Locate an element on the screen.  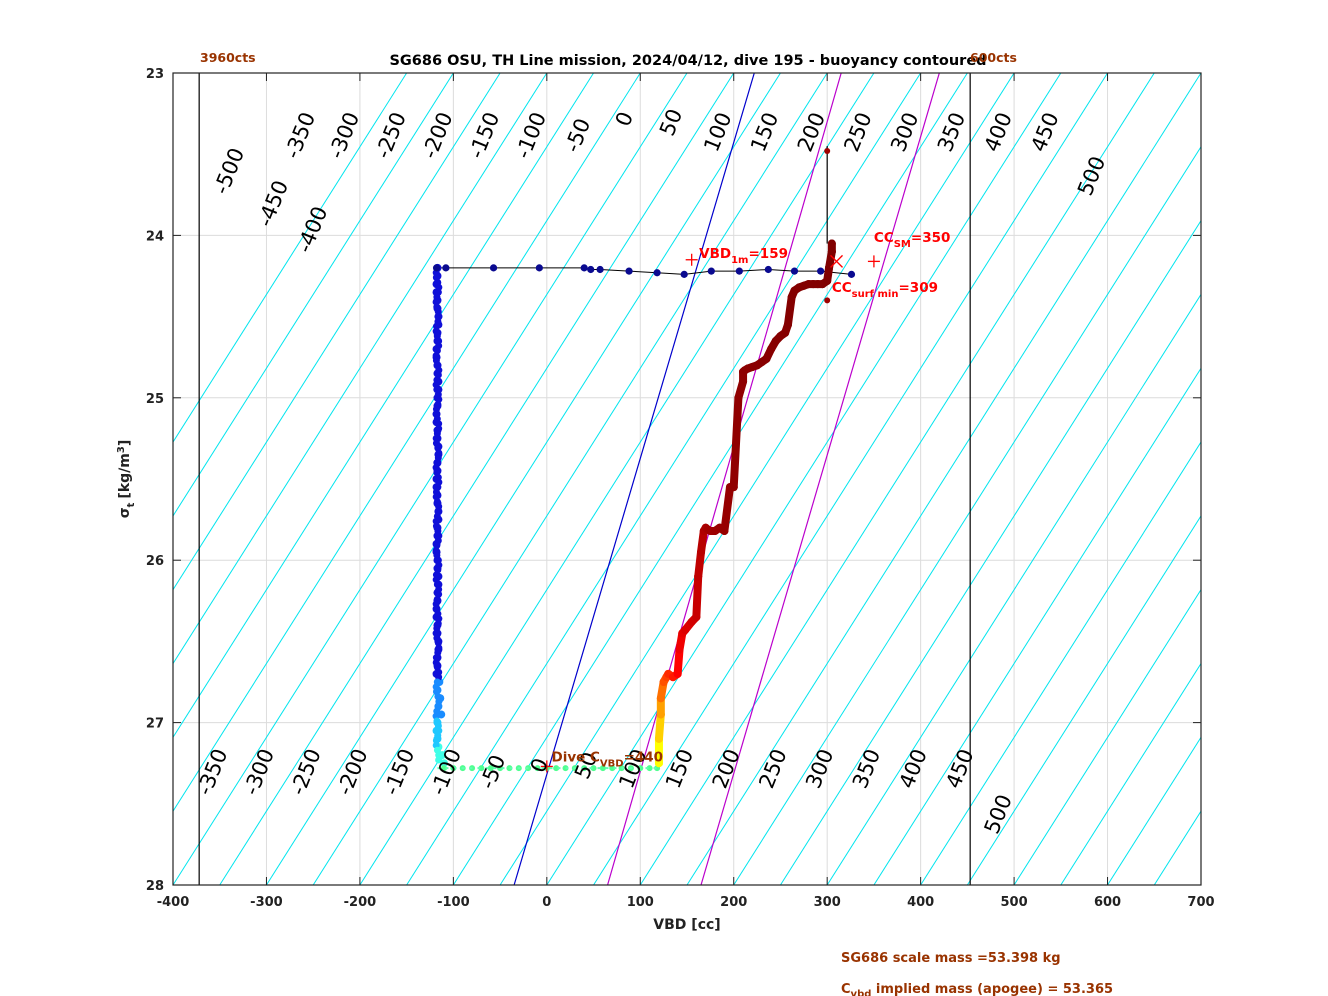
svg-text:σt[kg/m3]: σt [kg/m3] is located at coordinates (126, 479).